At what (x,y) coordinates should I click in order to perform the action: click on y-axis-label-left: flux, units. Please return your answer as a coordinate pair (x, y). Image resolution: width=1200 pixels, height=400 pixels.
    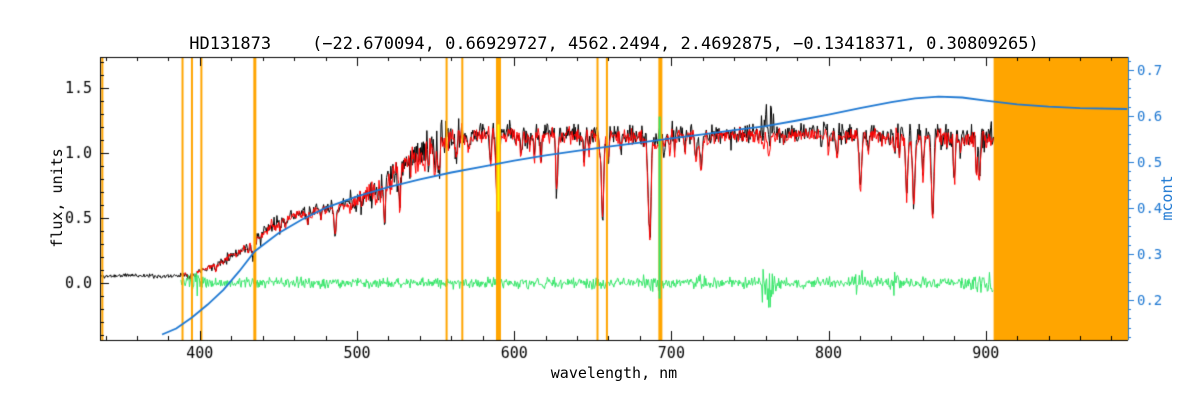
    Looking at the image, I should click on (57, 198).